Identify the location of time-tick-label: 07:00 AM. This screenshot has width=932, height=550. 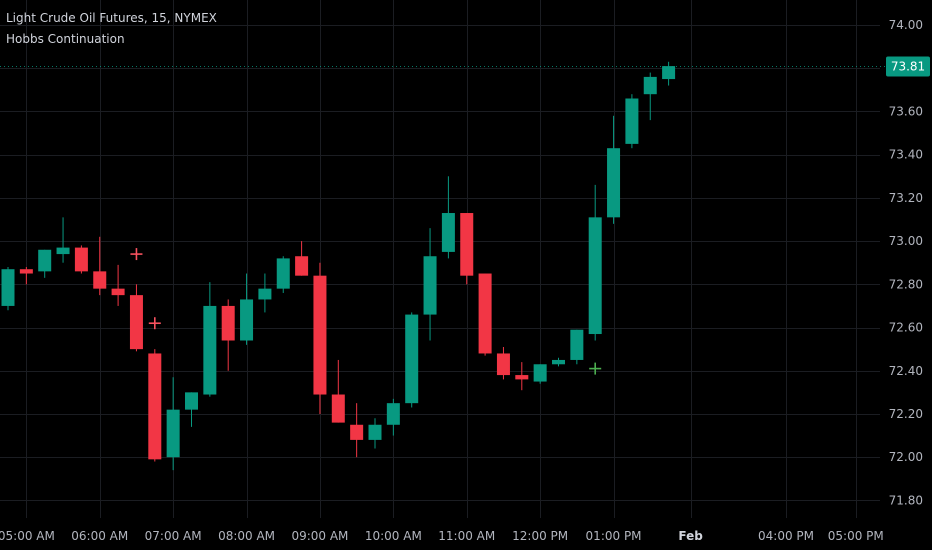
(173, 536).